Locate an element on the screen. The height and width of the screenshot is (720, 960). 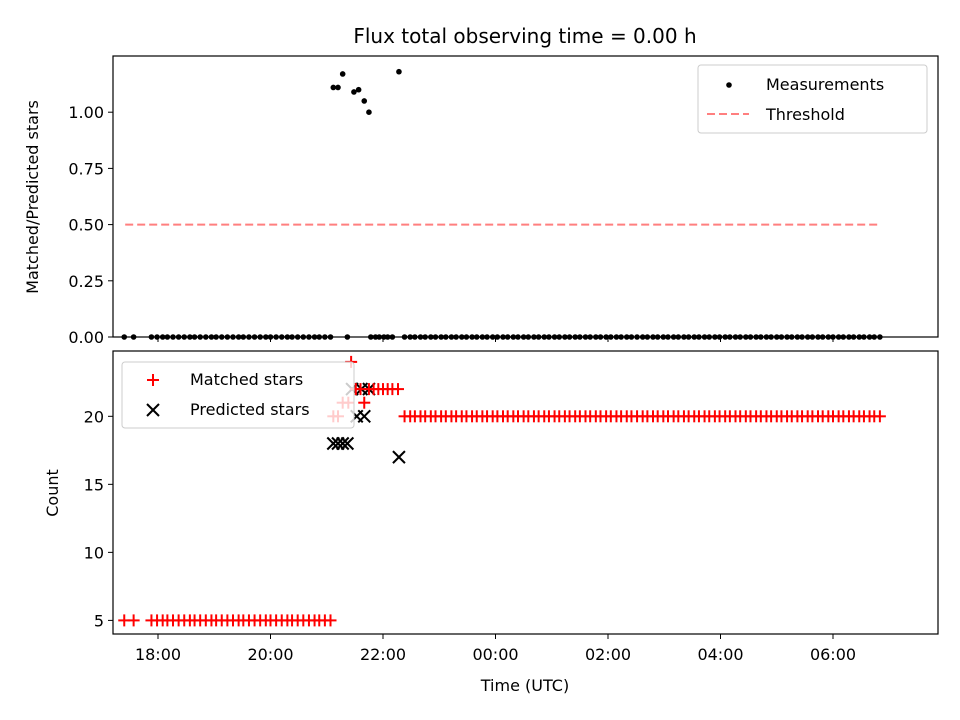
y-tick-label: 0.75 is located at coordinates (86, 168).